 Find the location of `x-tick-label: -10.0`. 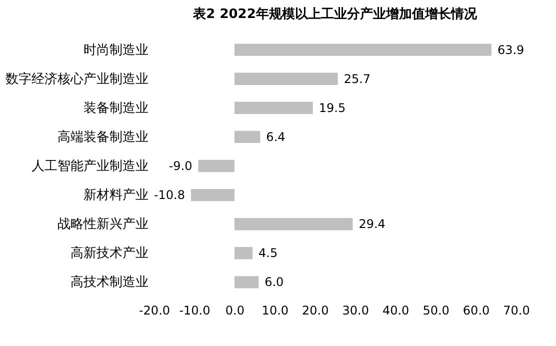

x-tick-label: -10.0 is located at coordinates (194, 311).